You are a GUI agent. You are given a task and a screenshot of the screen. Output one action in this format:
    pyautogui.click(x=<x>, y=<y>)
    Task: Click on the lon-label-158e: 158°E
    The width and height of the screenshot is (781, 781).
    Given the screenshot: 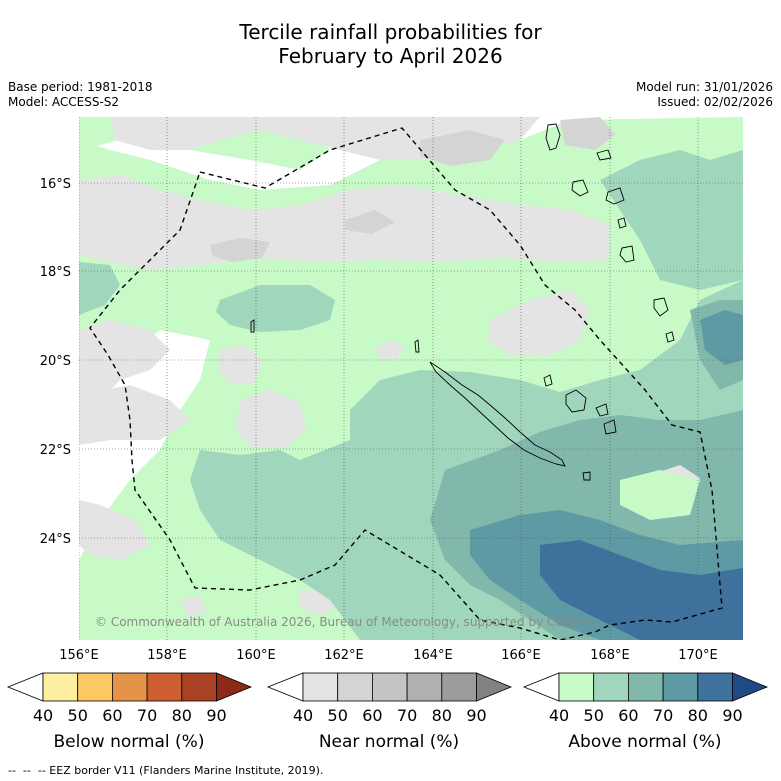 What is the action you would take?
    pyautogui.click(x=167, y=655)
    